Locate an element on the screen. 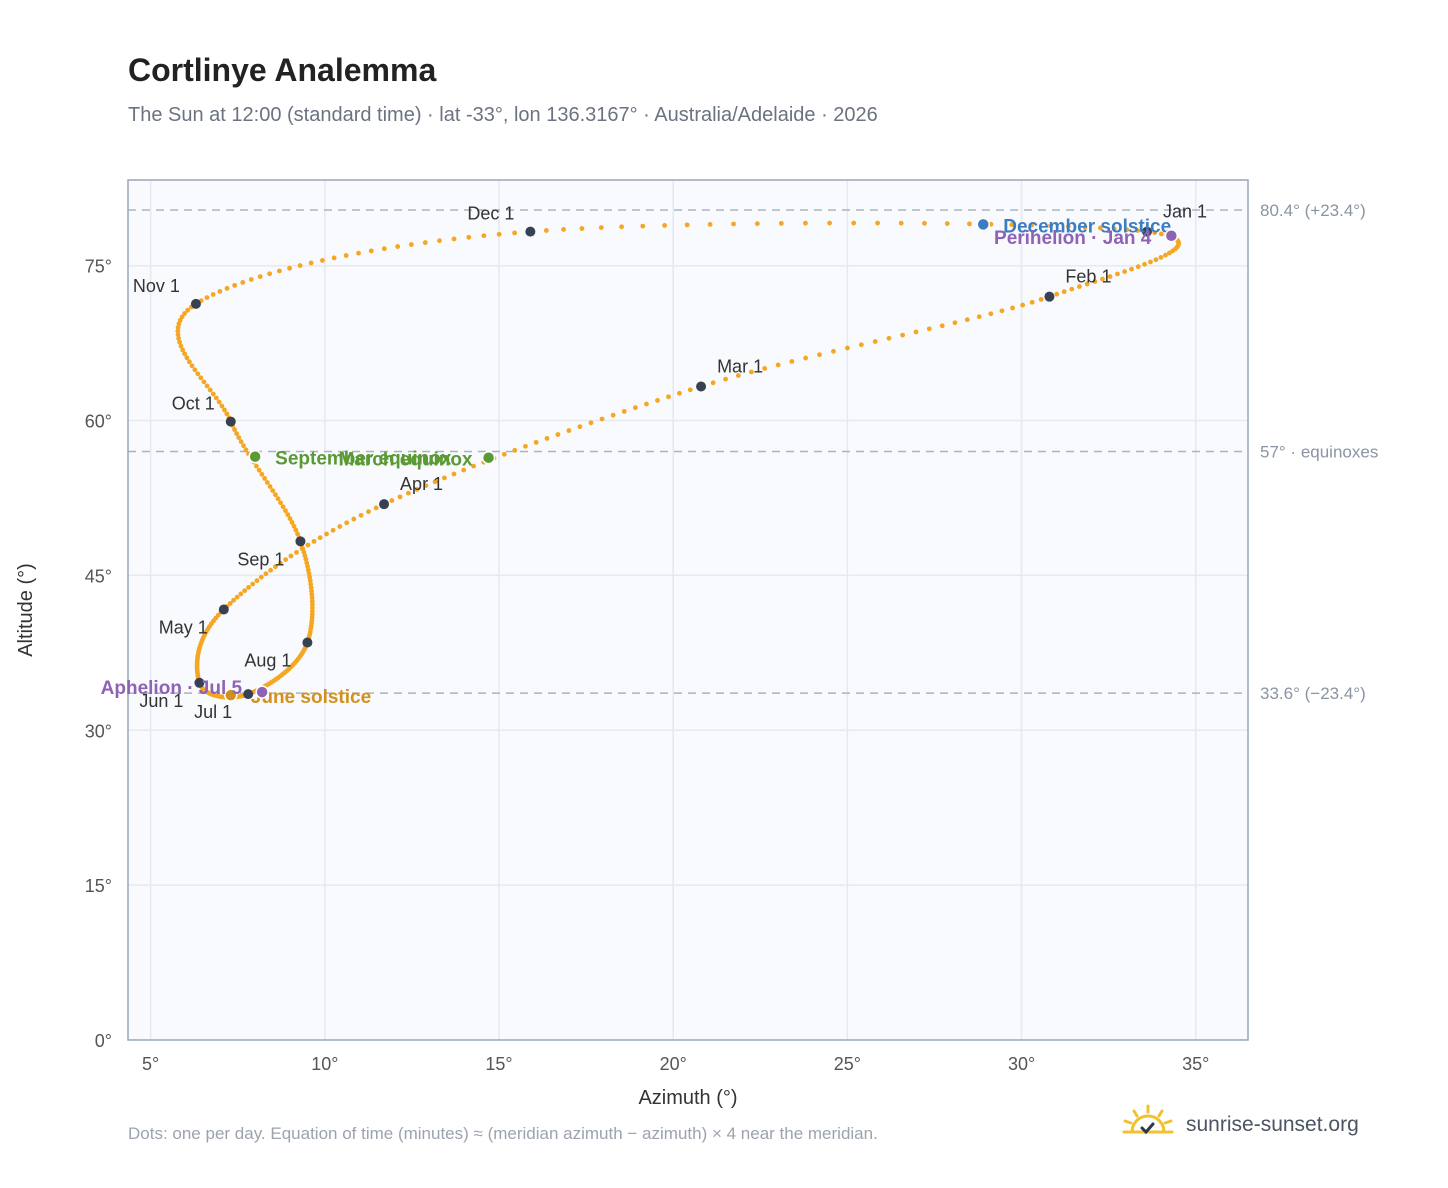 The height and width of the screenshot is (1188, 1448). month-marker-label: Dec 1 is located at coordinates (490, 214).